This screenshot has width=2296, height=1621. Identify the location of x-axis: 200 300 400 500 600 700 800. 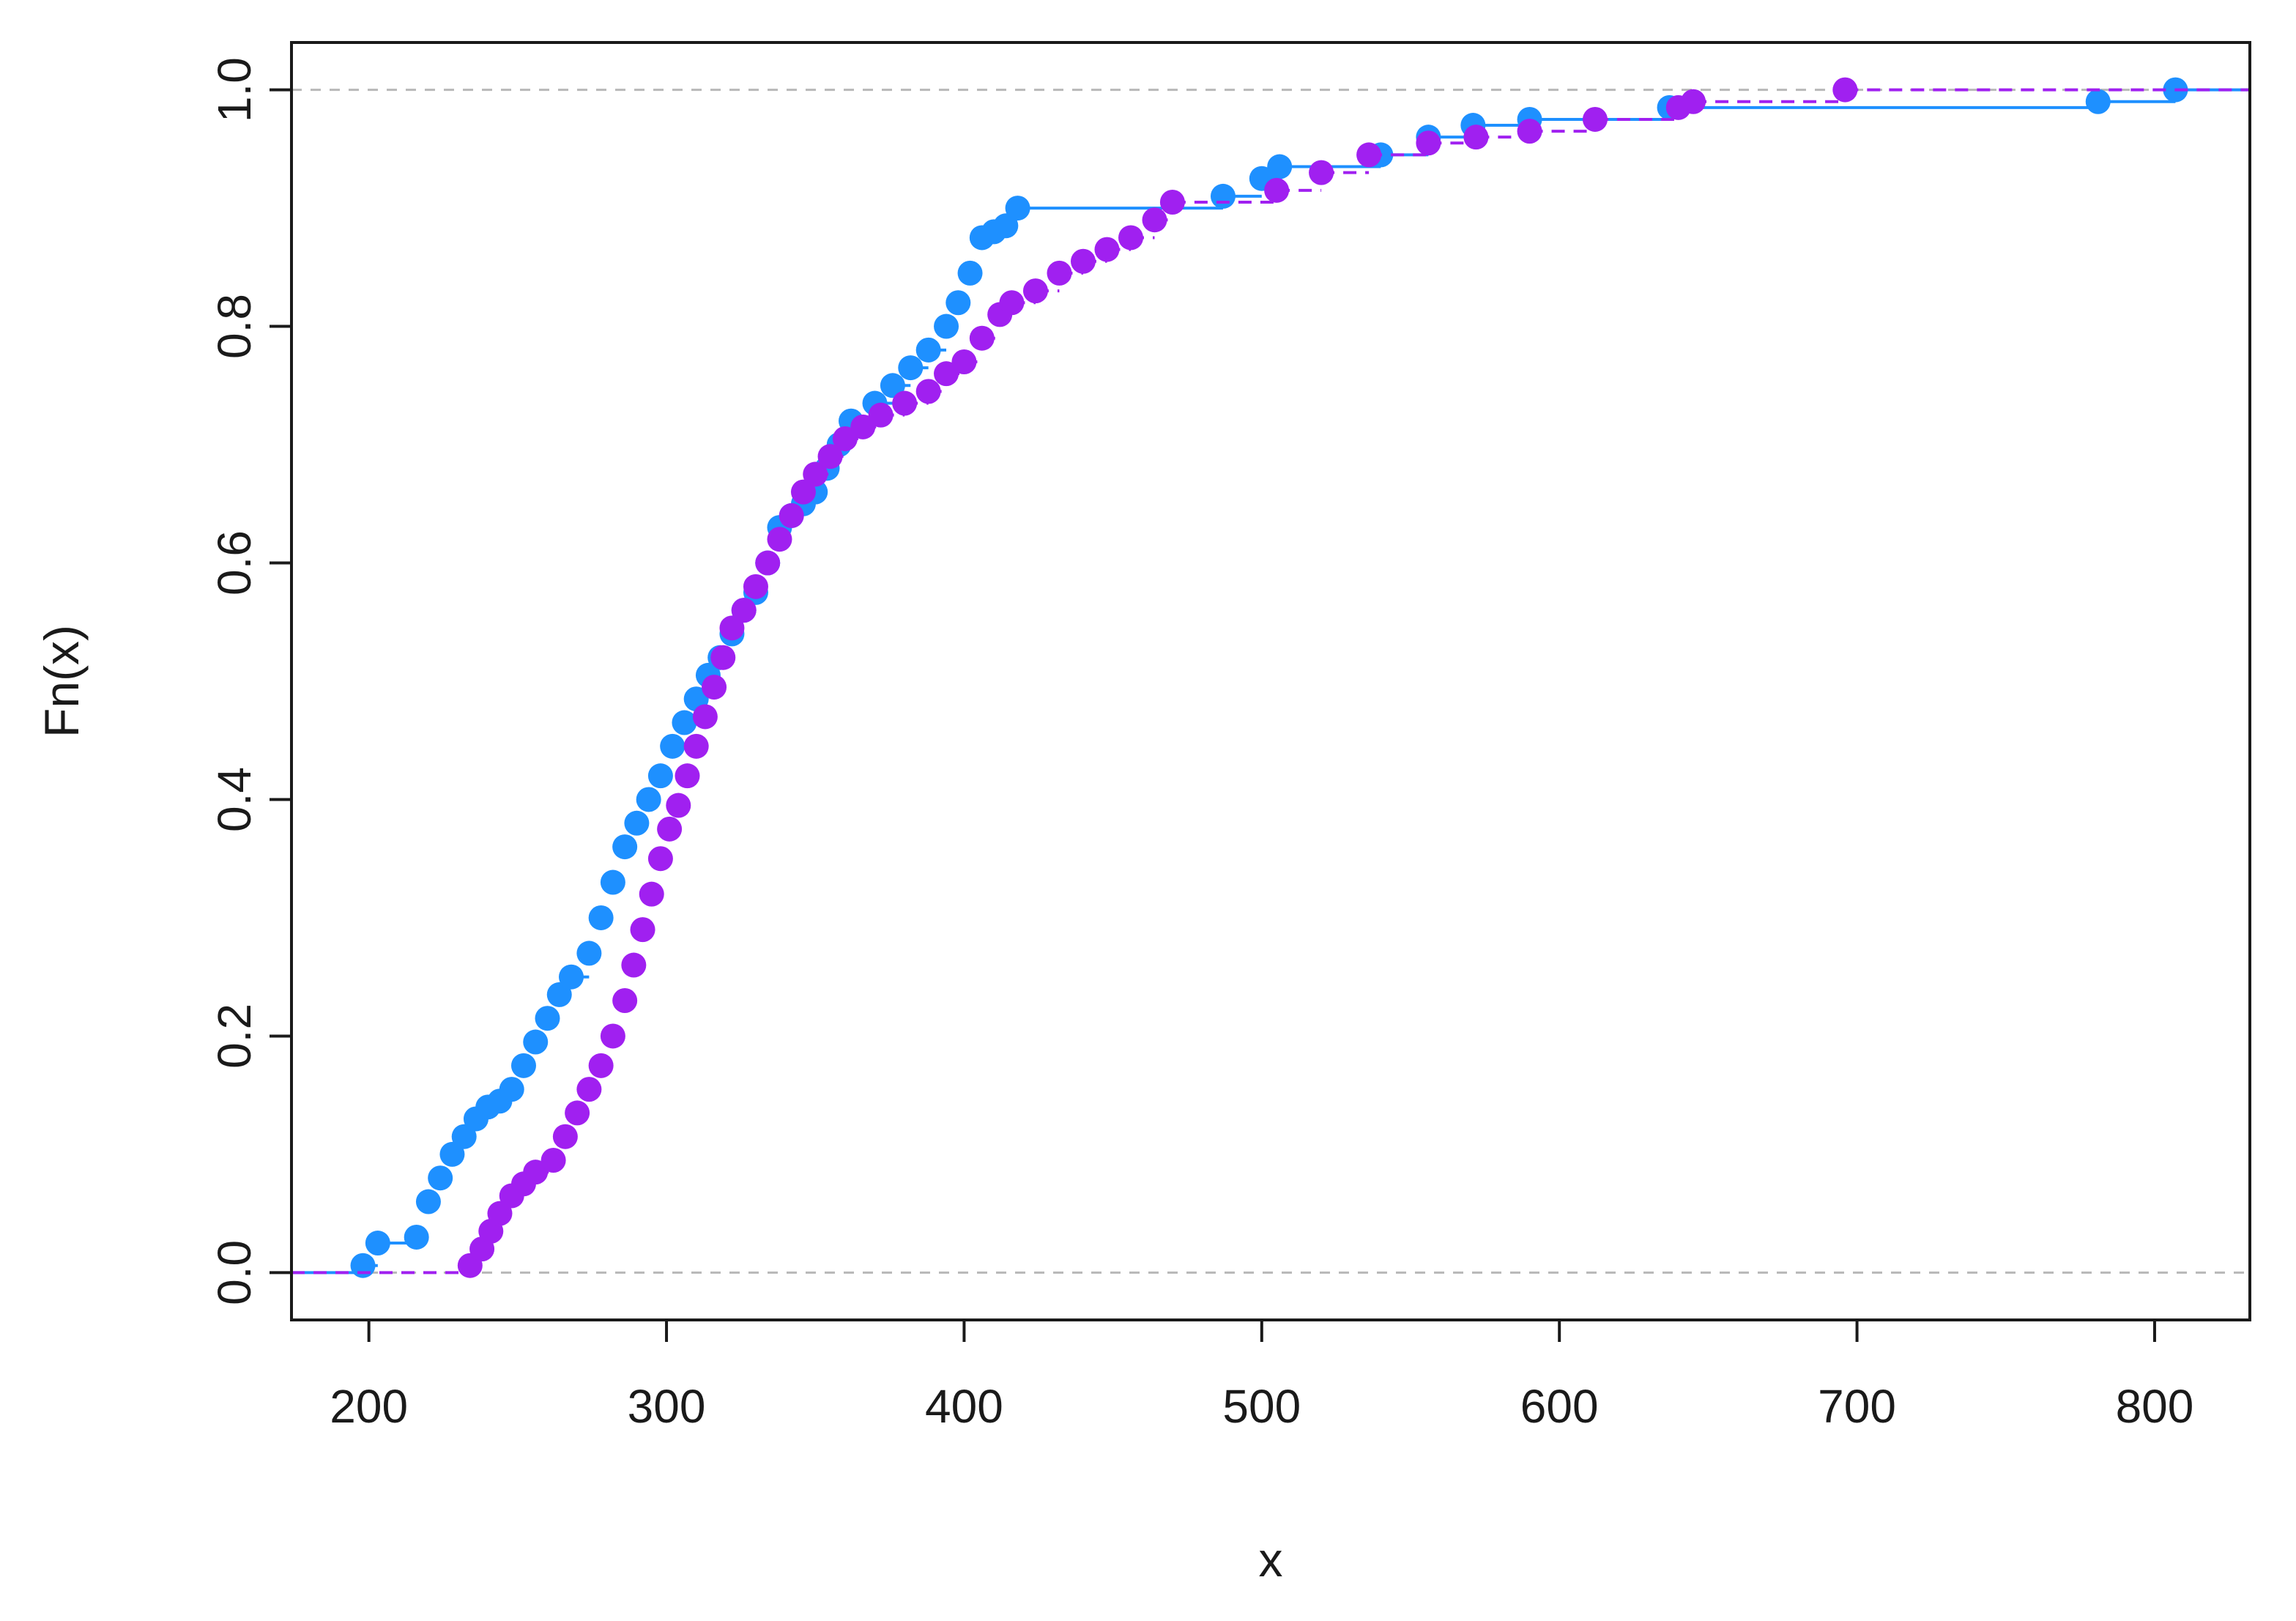
(1262, 1375).